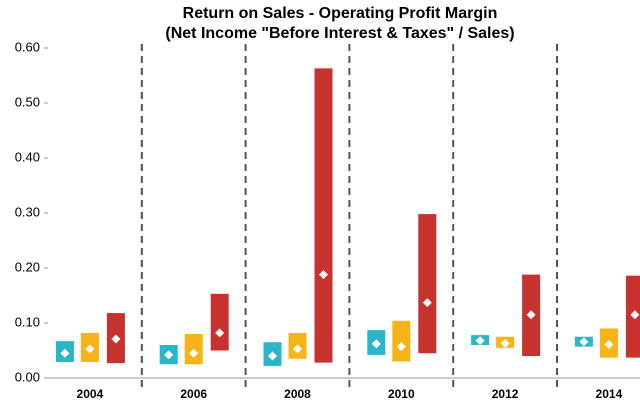 The height and width of the screenshot is (406, 640). What do you see at coordinates (27, 321) in the screenshot?
I see `y-tick-label: 0.10` at bounding box center [27, 321].